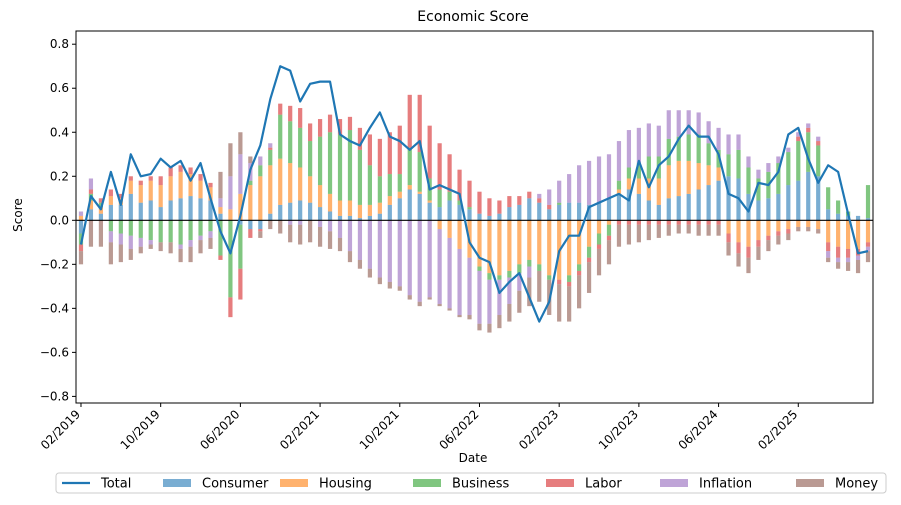 This screenshot has width=901, height=505. Describe the element at coordinates (54, 396) in the screenshot. I see `y-tick-label: −0.8` at that location.